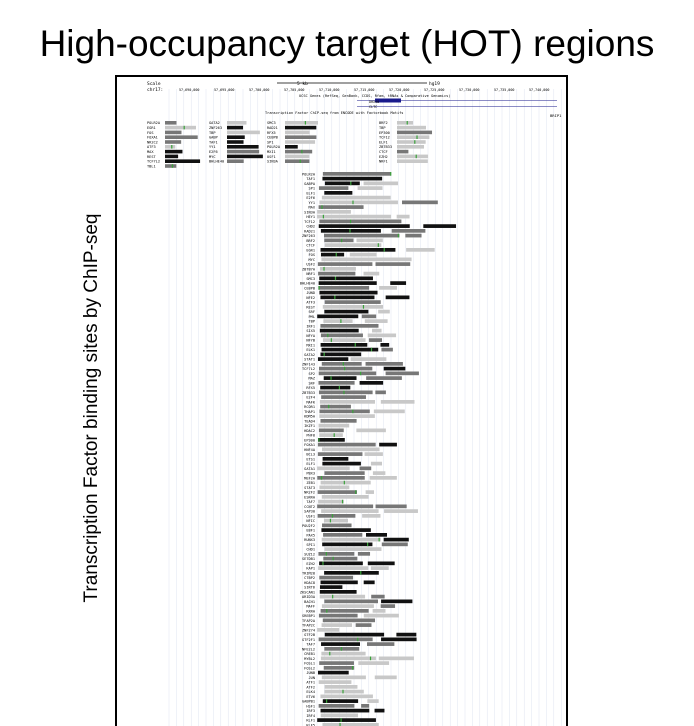 Image resolution: width=694 pixels, height=726 pixels. What do you see at coordinates (309, 602) in the screenshot?
I see `tf-label: BACH1` at bounding box center [309, 602].